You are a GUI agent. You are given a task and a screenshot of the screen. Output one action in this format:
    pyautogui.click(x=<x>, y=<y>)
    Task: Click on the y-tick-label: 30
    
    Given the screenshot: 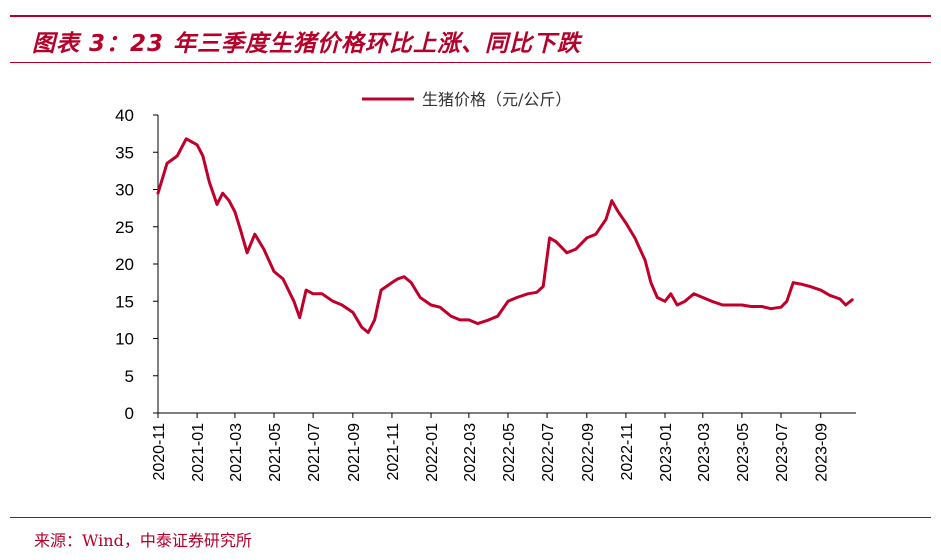 What is the action you would take?
    pyautogui.click(x=124, y=190)
    